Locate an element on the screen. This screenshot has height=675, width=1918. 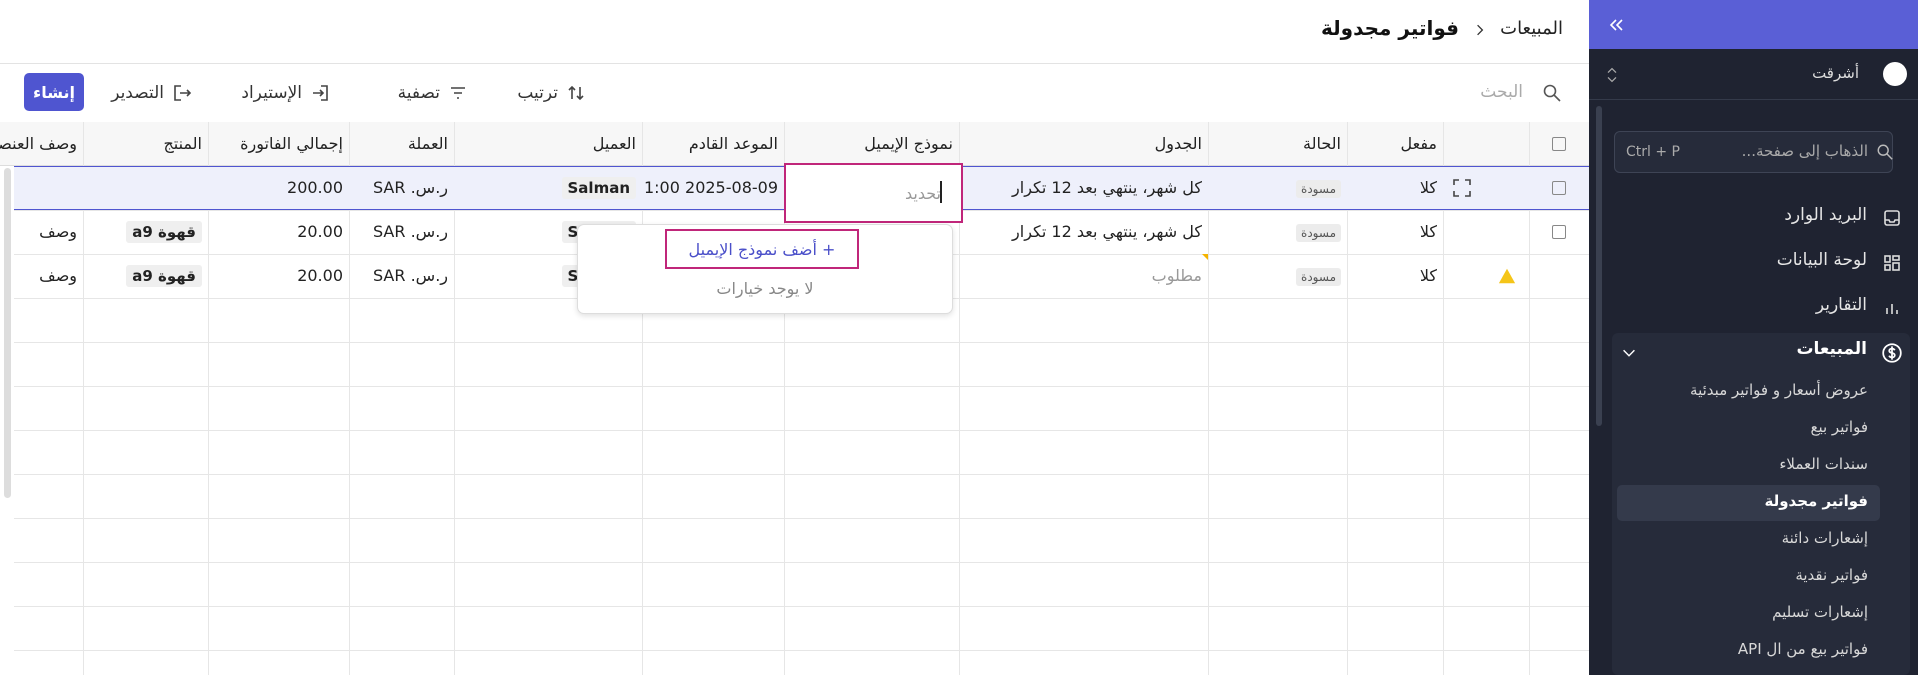
nav-item: التقارير is located at coordinates (1841, 305).